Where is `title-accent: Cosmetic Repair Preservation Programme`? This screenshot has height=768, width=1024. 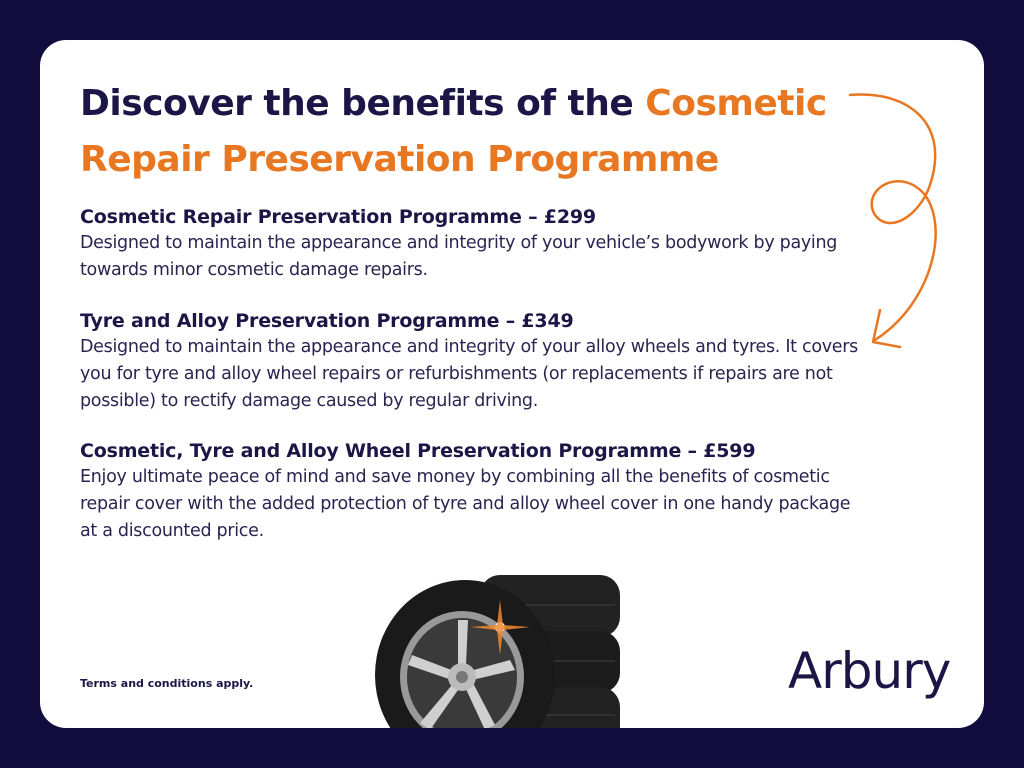
title-accent: Cosmetic Repair Preservation Programme is located at coordinates (453, 131).